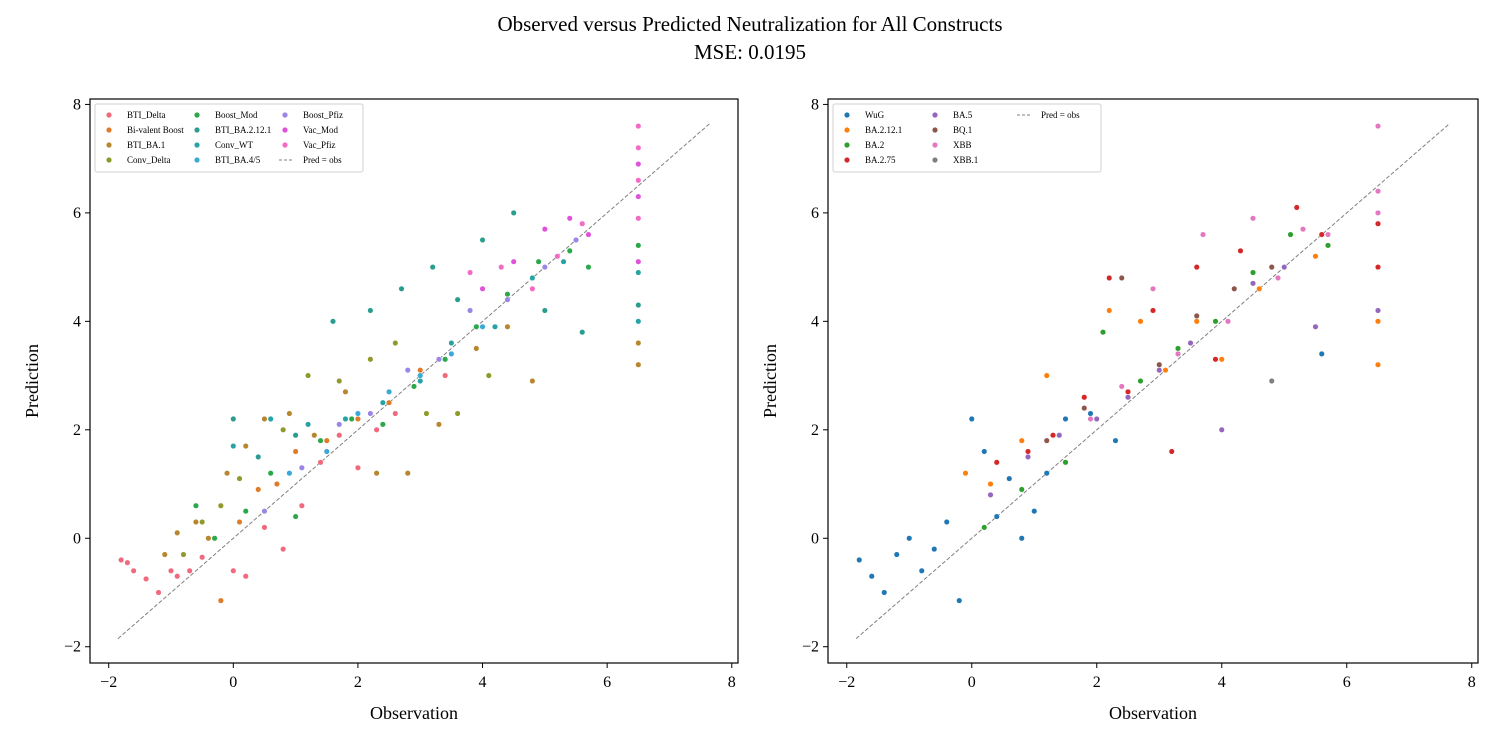 The image size is (1500, 750). What do you see at coordinates (146, 115) in the screenshot?
I see `legend-label: BTI_Delta` at bounding box center [146, 115].